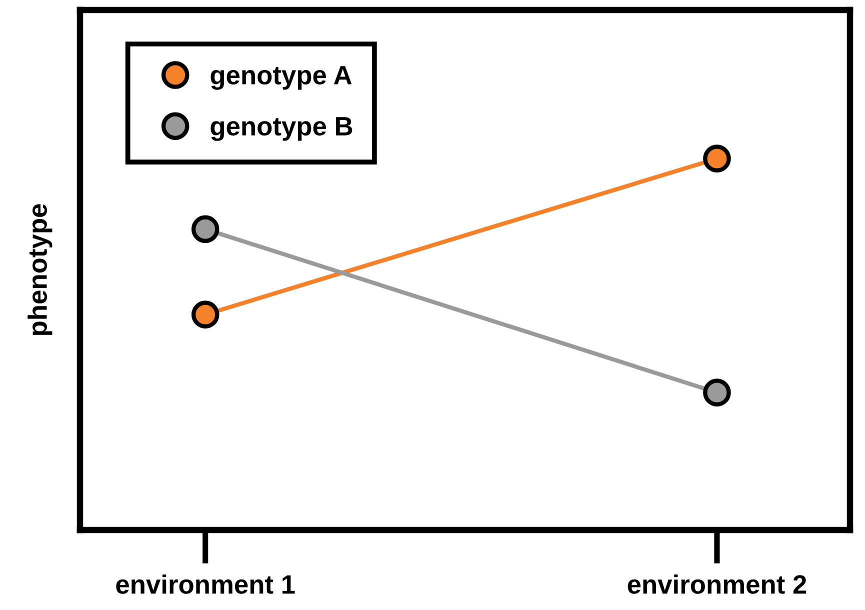 This screenshot has height=610, width=865. What do you see at coordinates (205, 584) in the screenshot?
I see `x-tick-label: environment 1` at bounding box center [205, 584].